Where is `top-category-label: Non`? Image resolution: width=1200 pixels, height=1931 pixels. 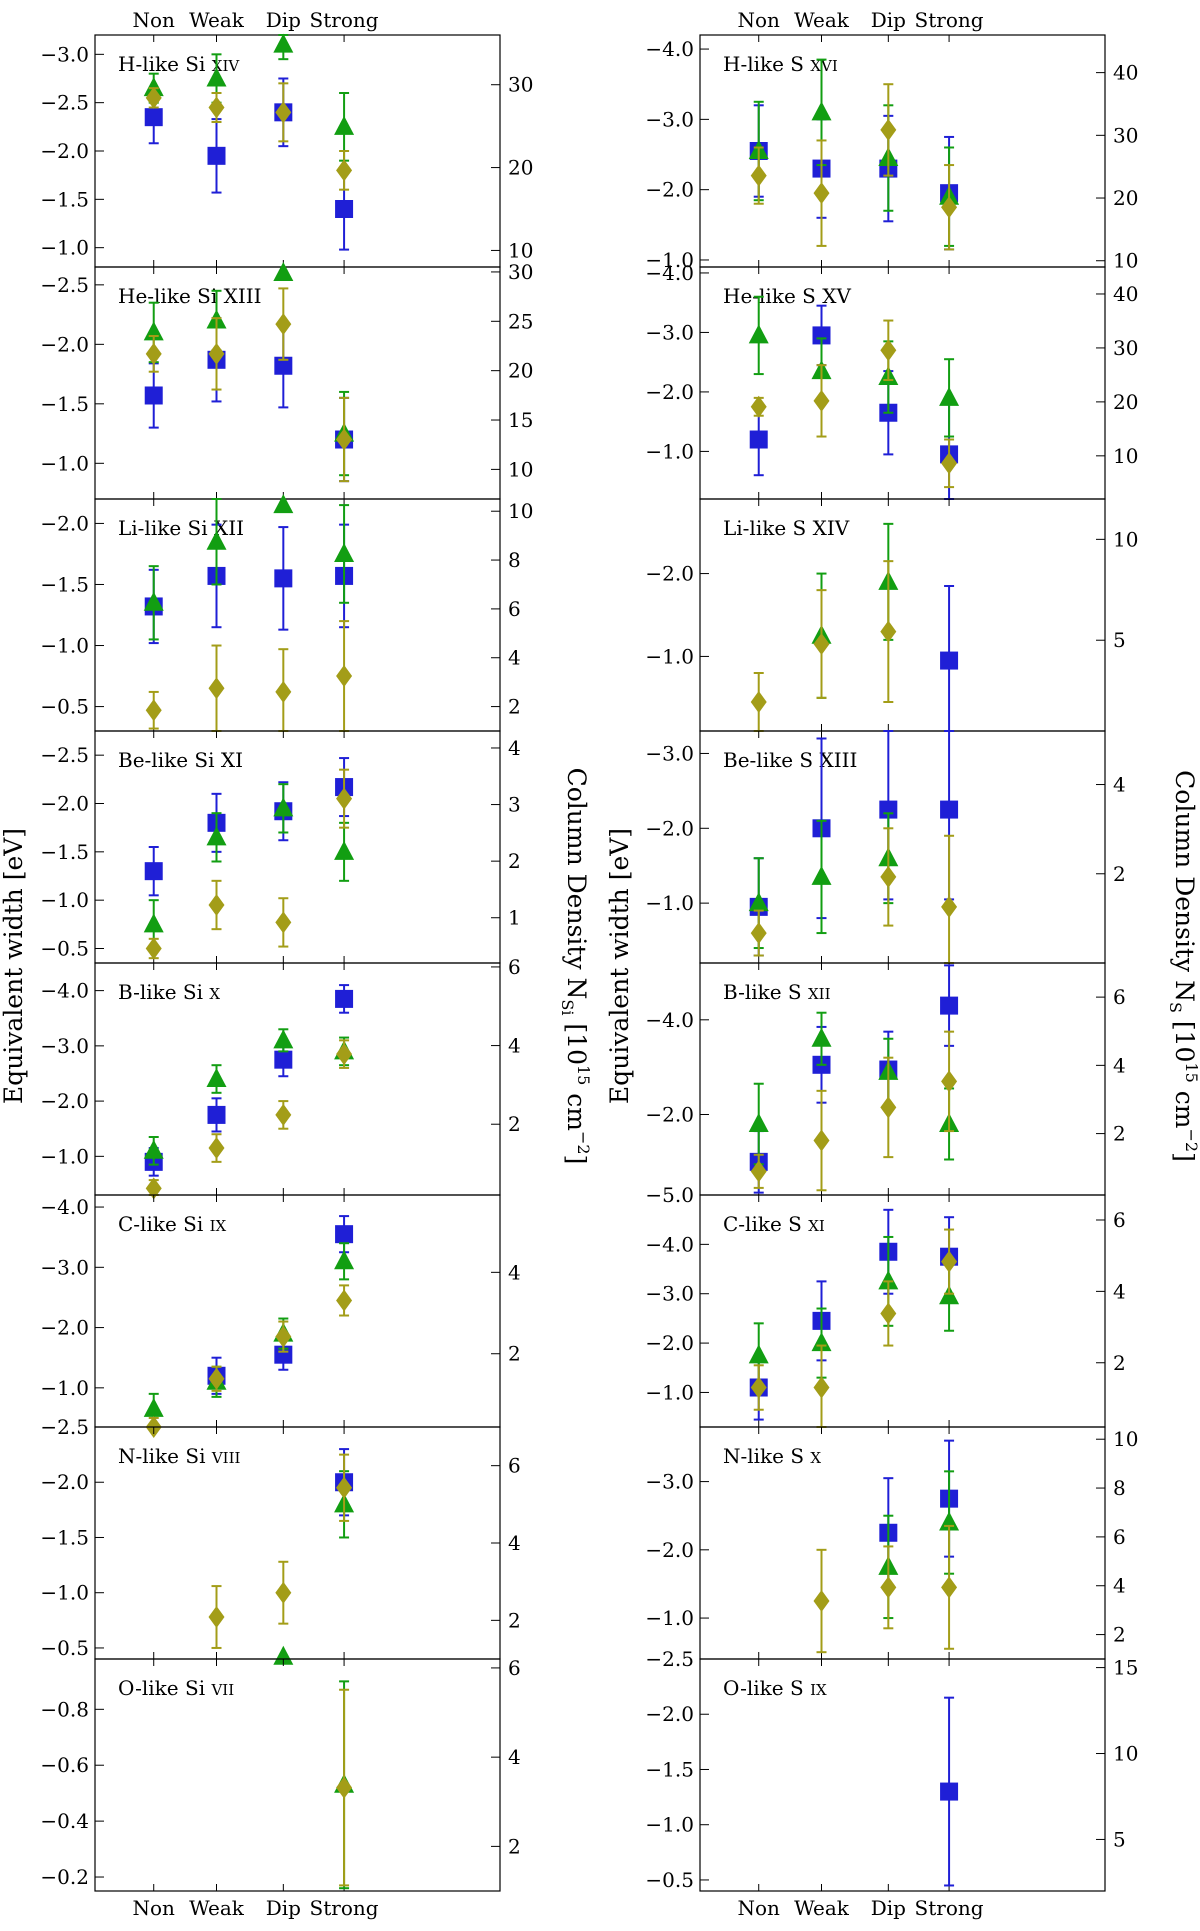 top-category-label: Non is located at coordinates (759, 20).